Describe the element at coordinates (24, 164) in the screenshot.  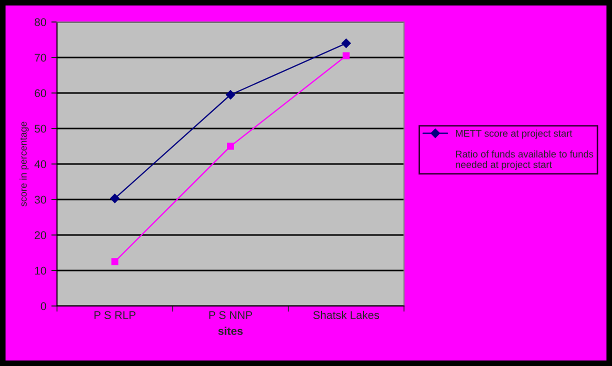
I see `y-axis-title: score in percentage` at that location.